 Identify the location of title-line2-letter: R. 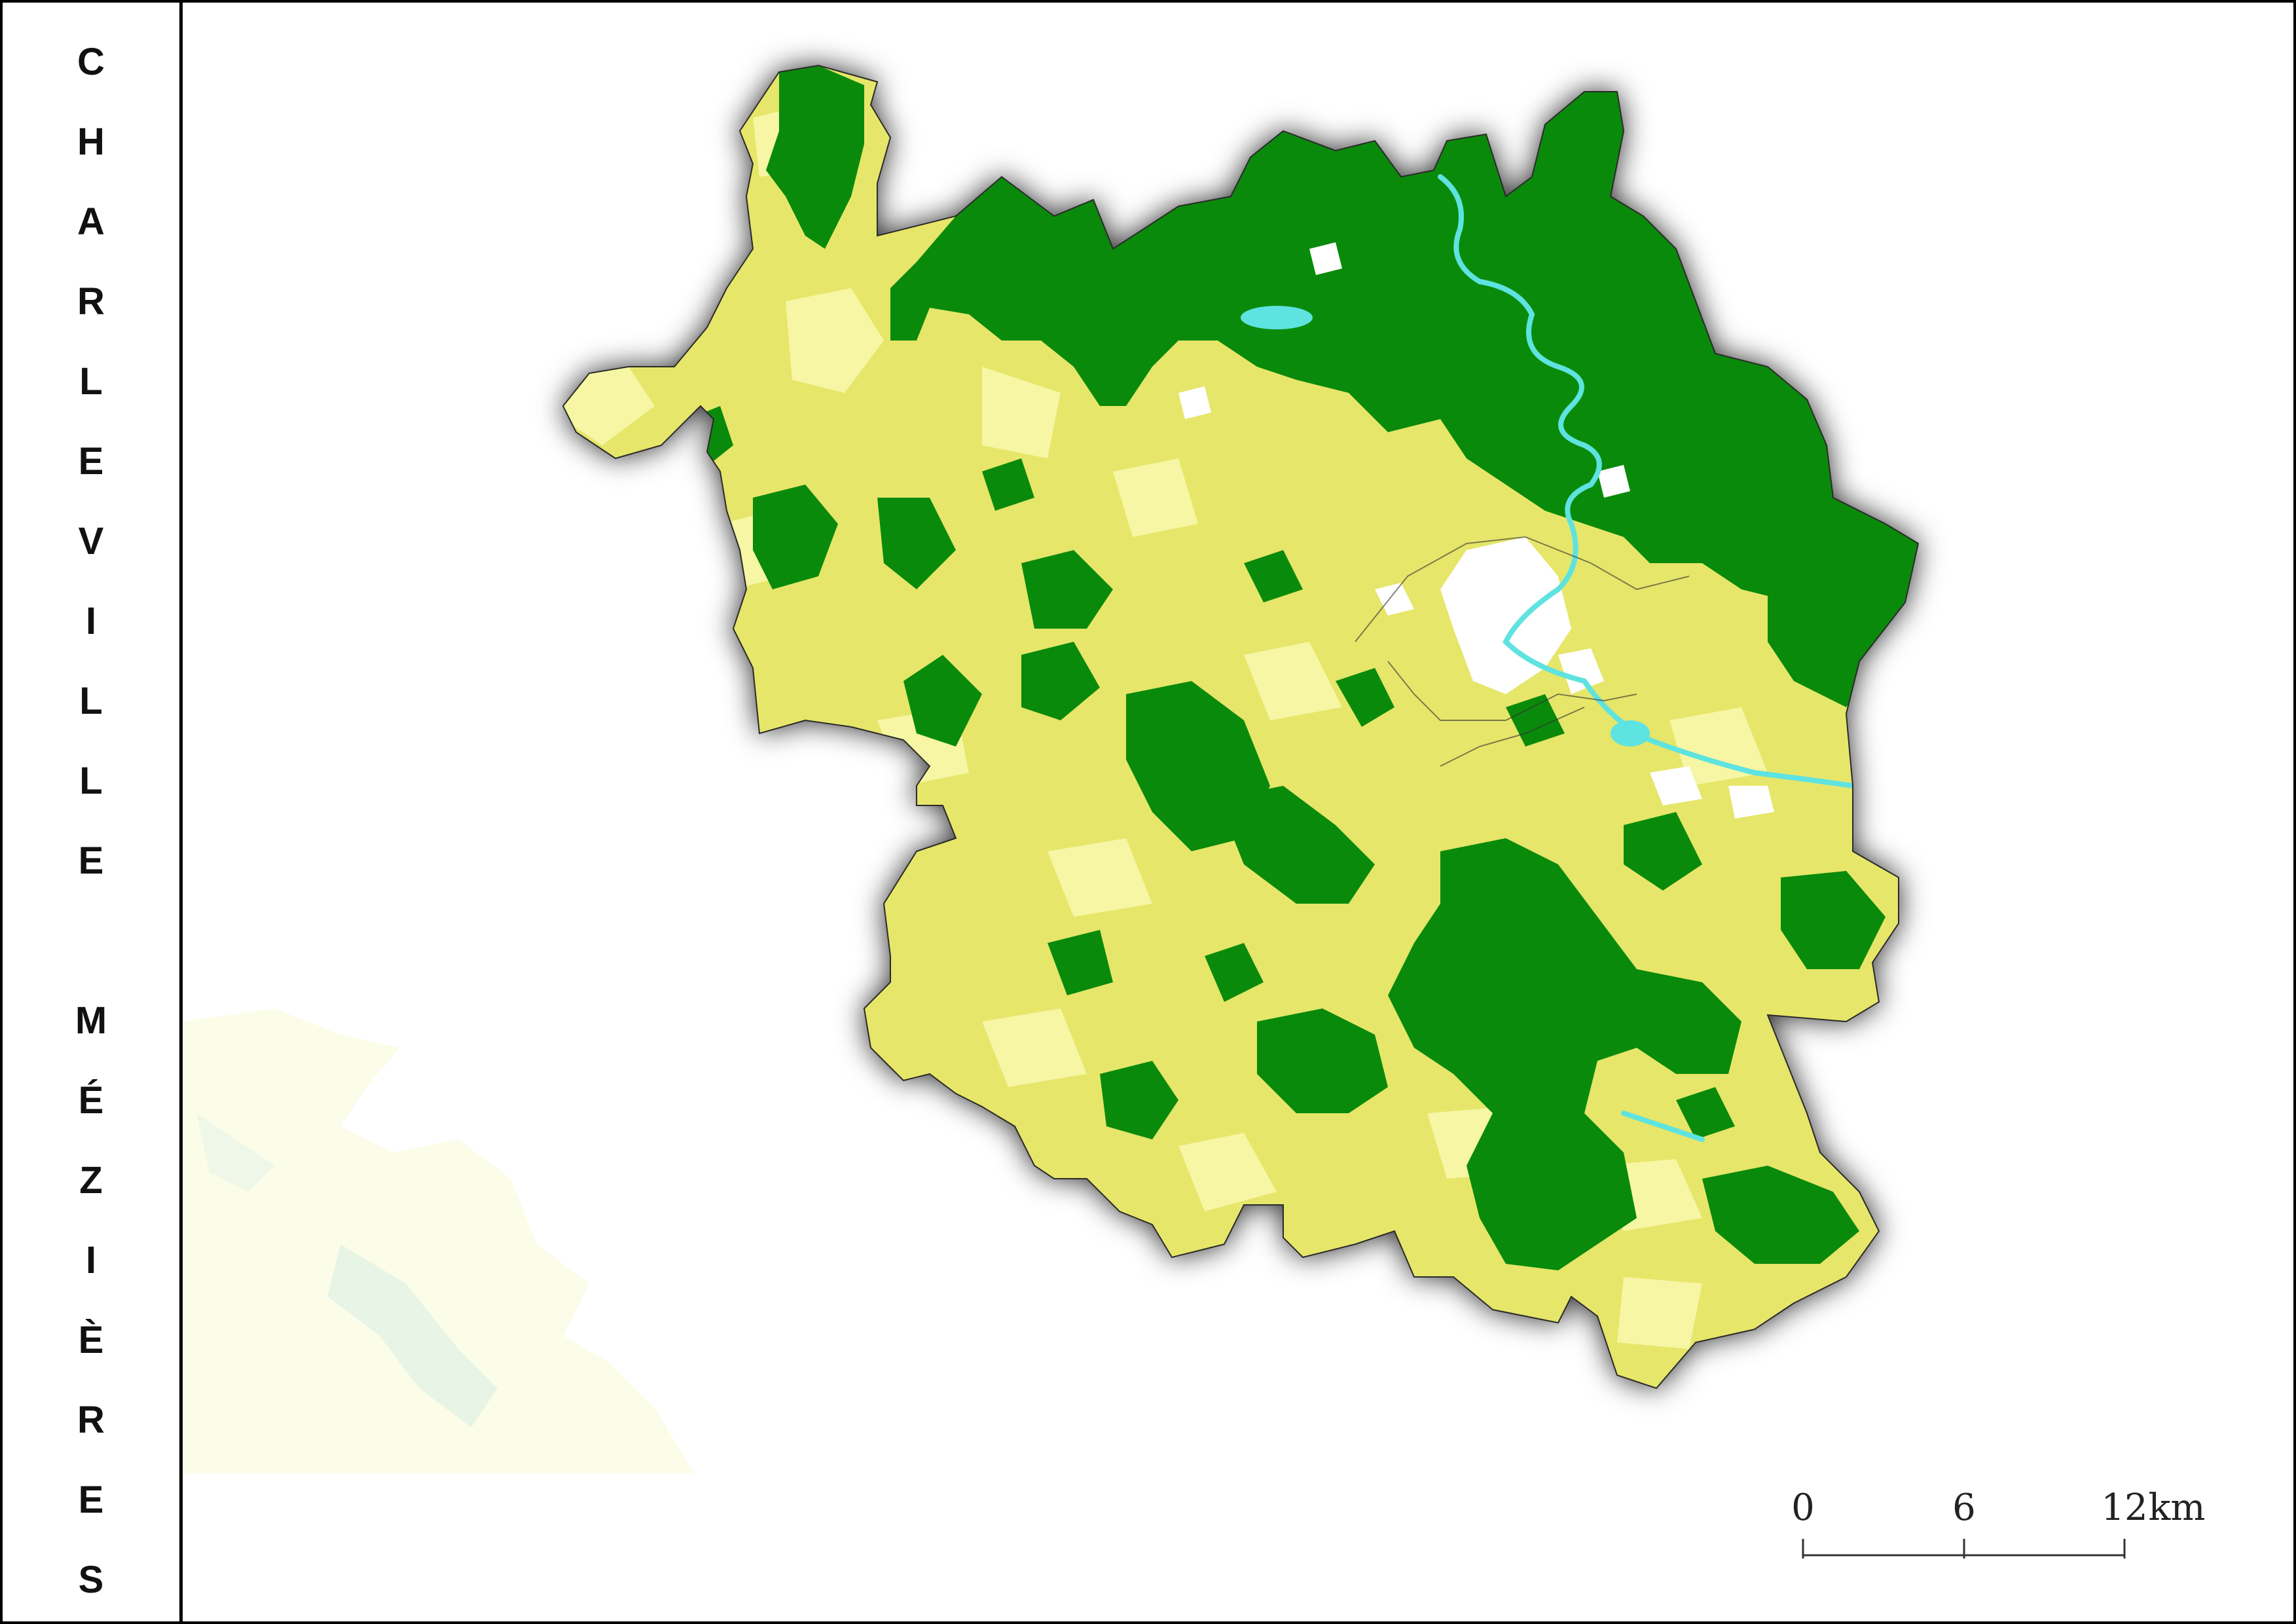
(91, 1420).